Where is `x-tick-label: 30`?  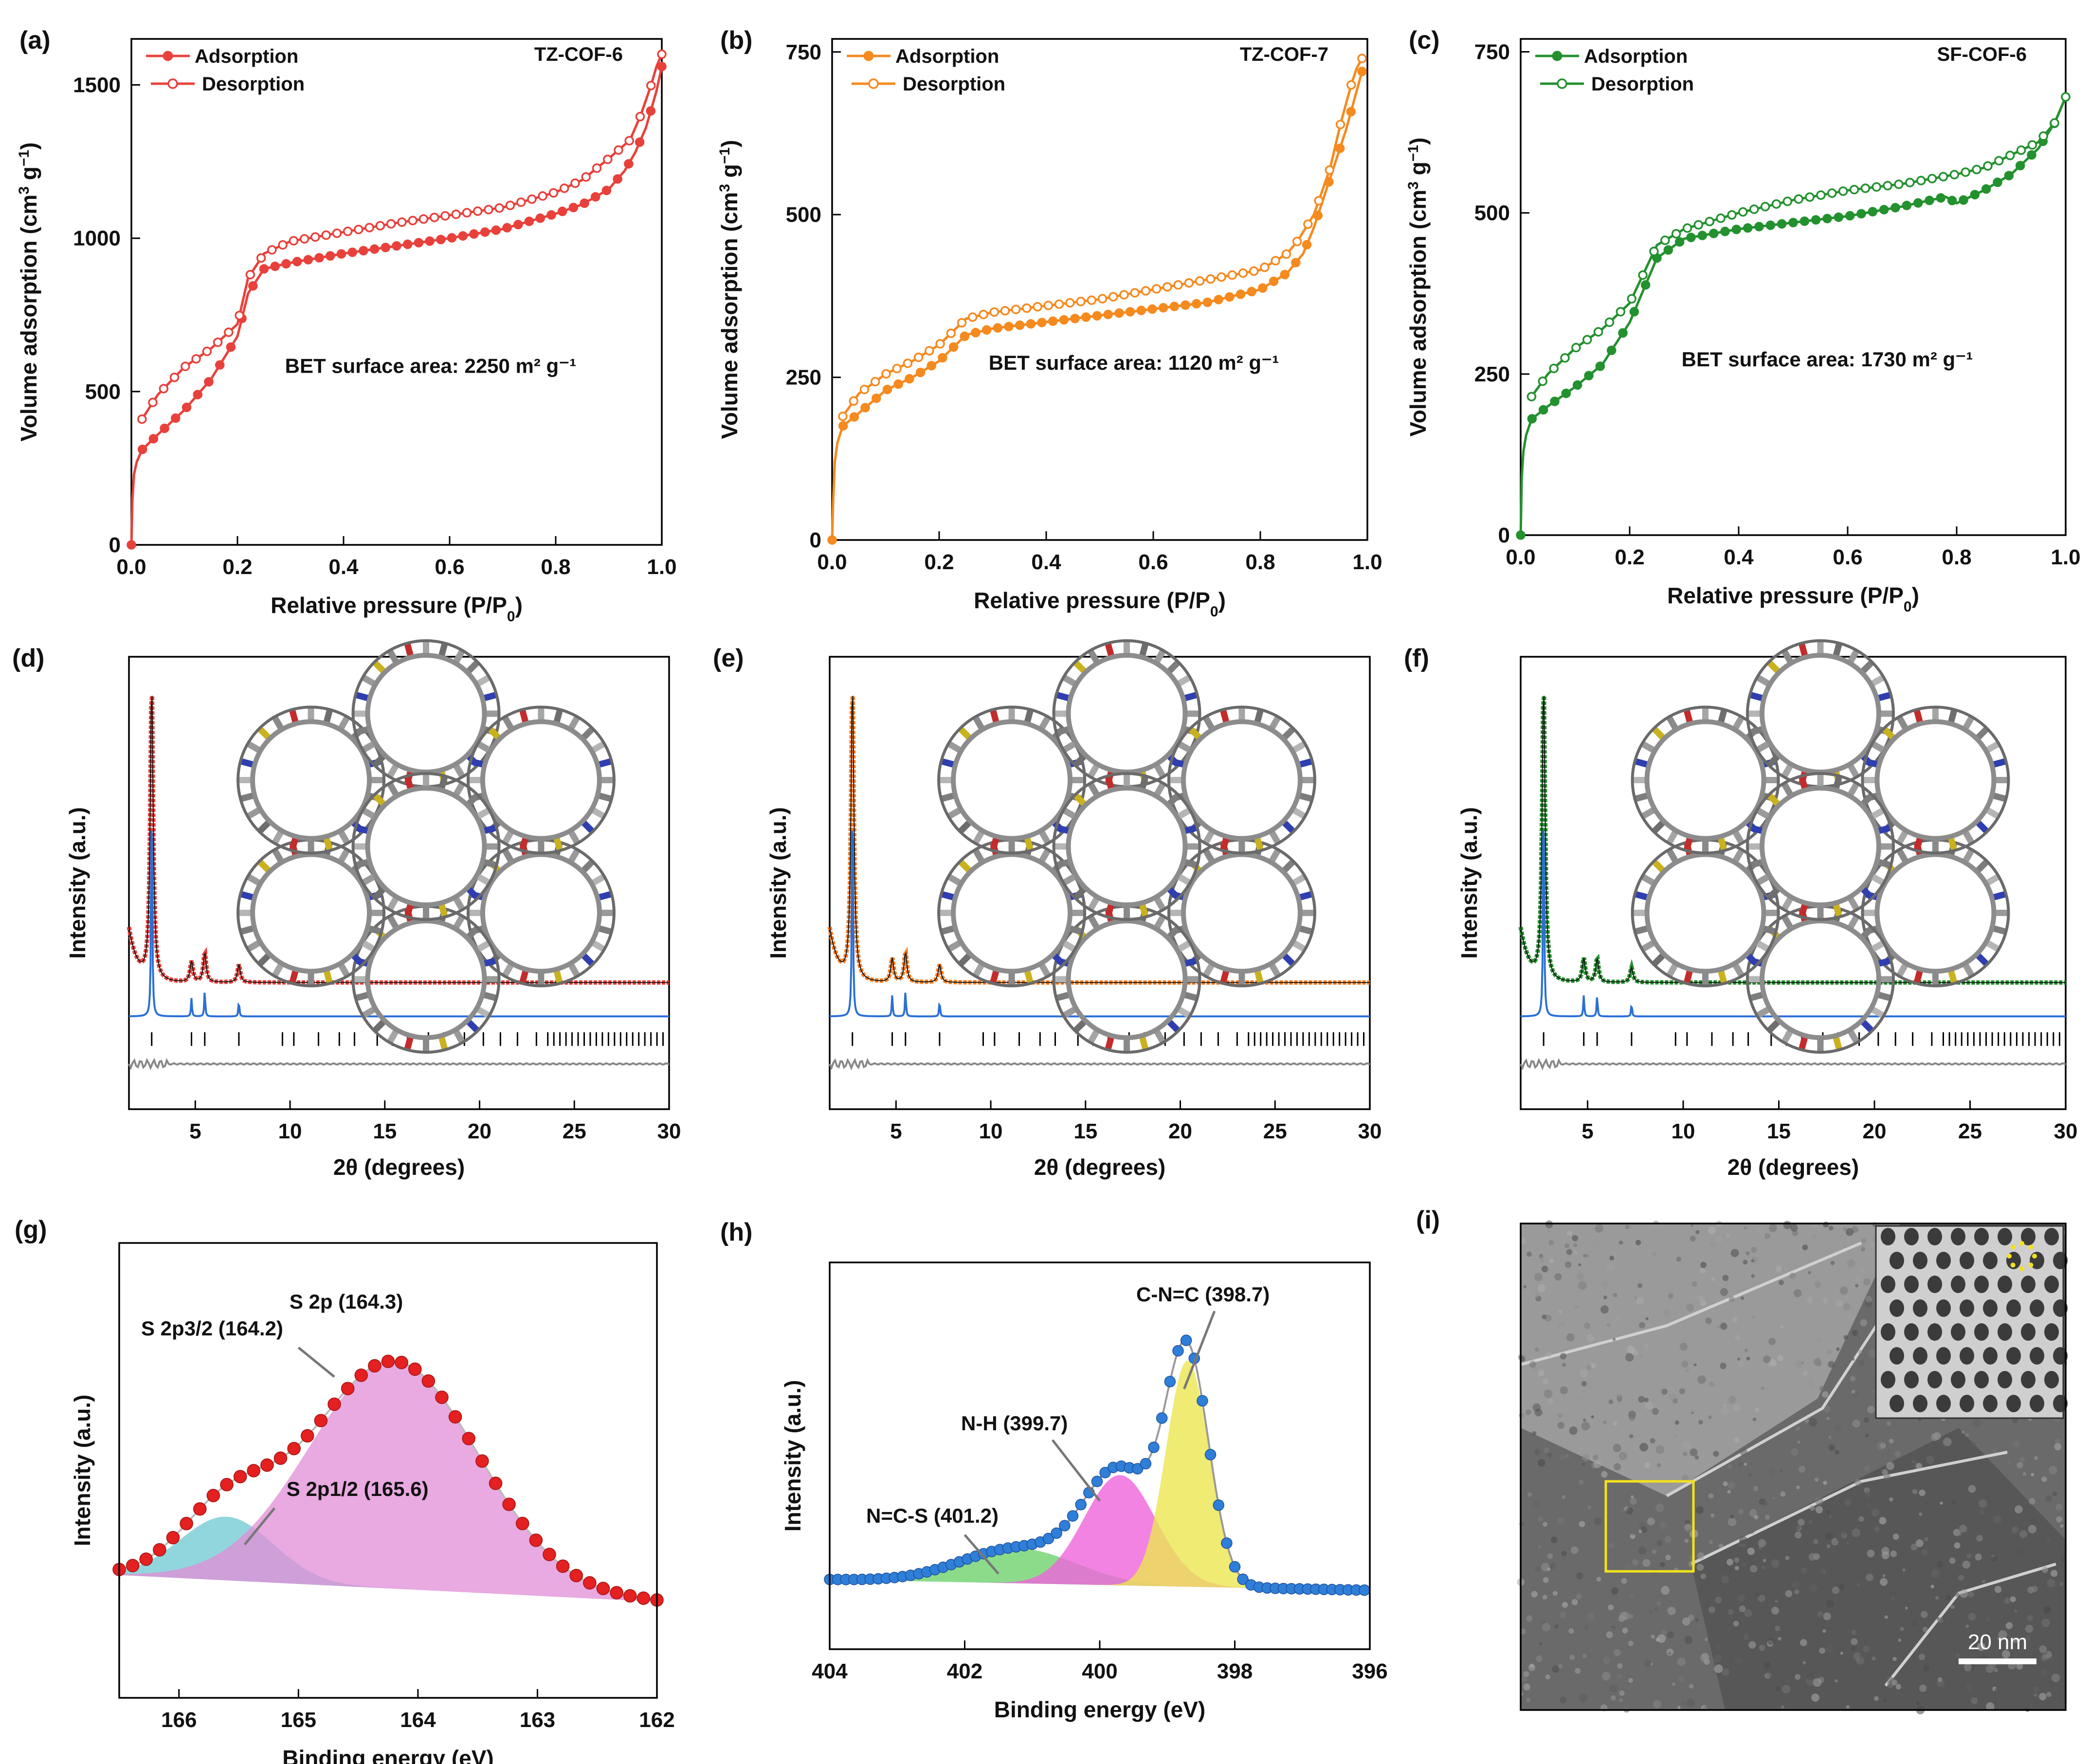
x-tick-label: 30 is located at coordinates (1370, 1131).